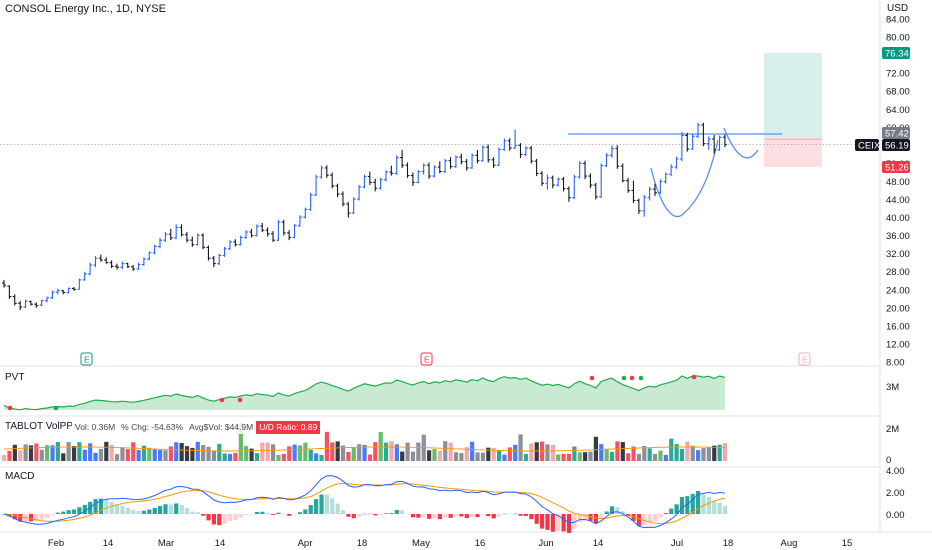  Describe the element at coordinates (362, 543) in the screenshot. I see `x-tick-label: 18` at that location.